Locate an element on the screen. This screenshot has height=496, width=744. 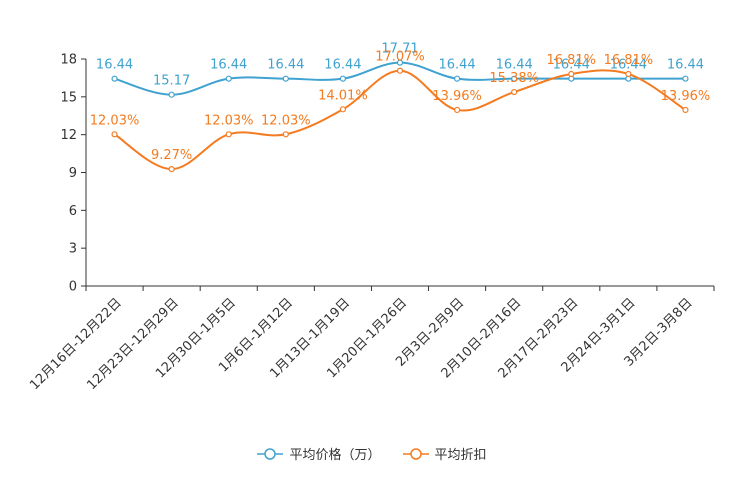
y-tick-label: 0 is located at coordinates (73, 287).